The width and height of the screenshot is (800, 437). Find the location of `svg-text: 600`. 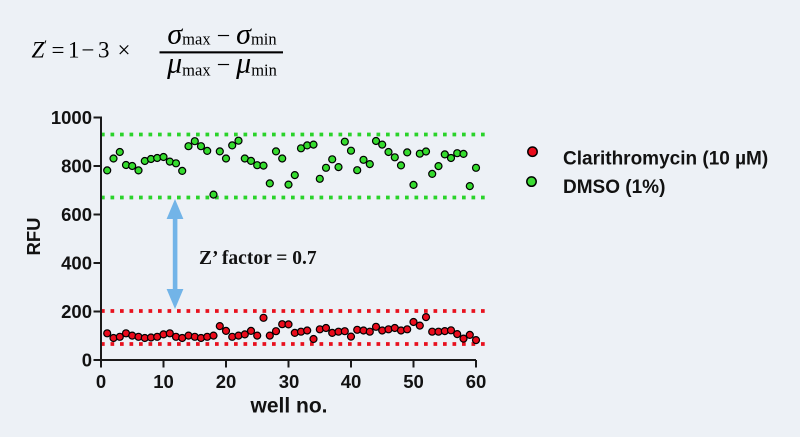

svg-text: 600 is located at coordinates (76, 214).